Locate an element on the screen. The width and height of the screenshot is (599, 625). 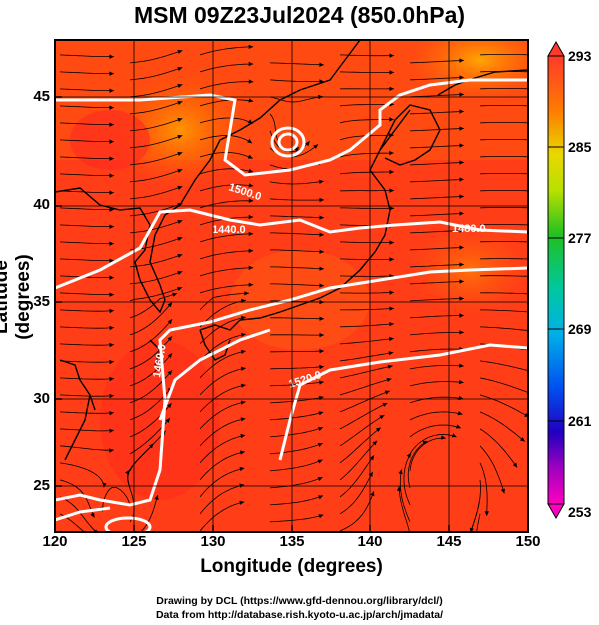
x-tick-label: 135 is located at coordinates (292, 541).